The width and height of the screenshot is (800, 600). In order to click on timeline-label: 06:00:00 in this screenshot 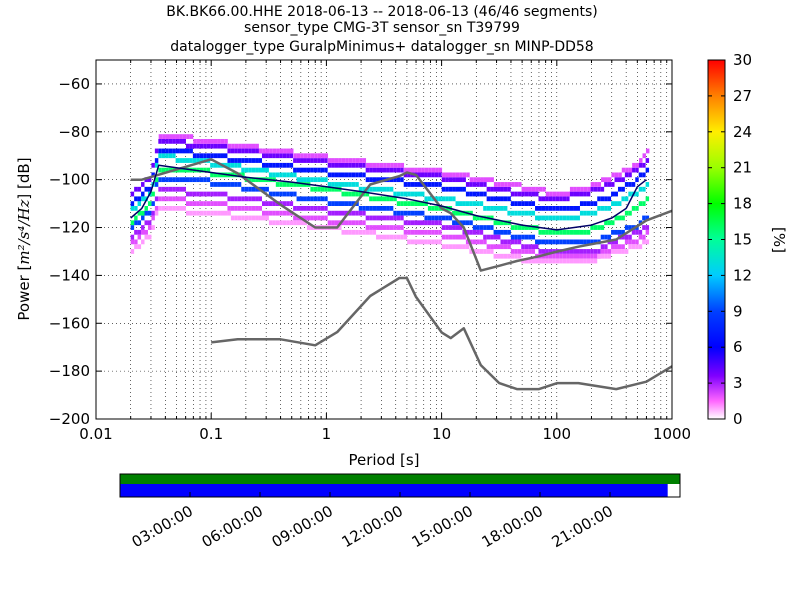, I will do `click(232, 526)`.